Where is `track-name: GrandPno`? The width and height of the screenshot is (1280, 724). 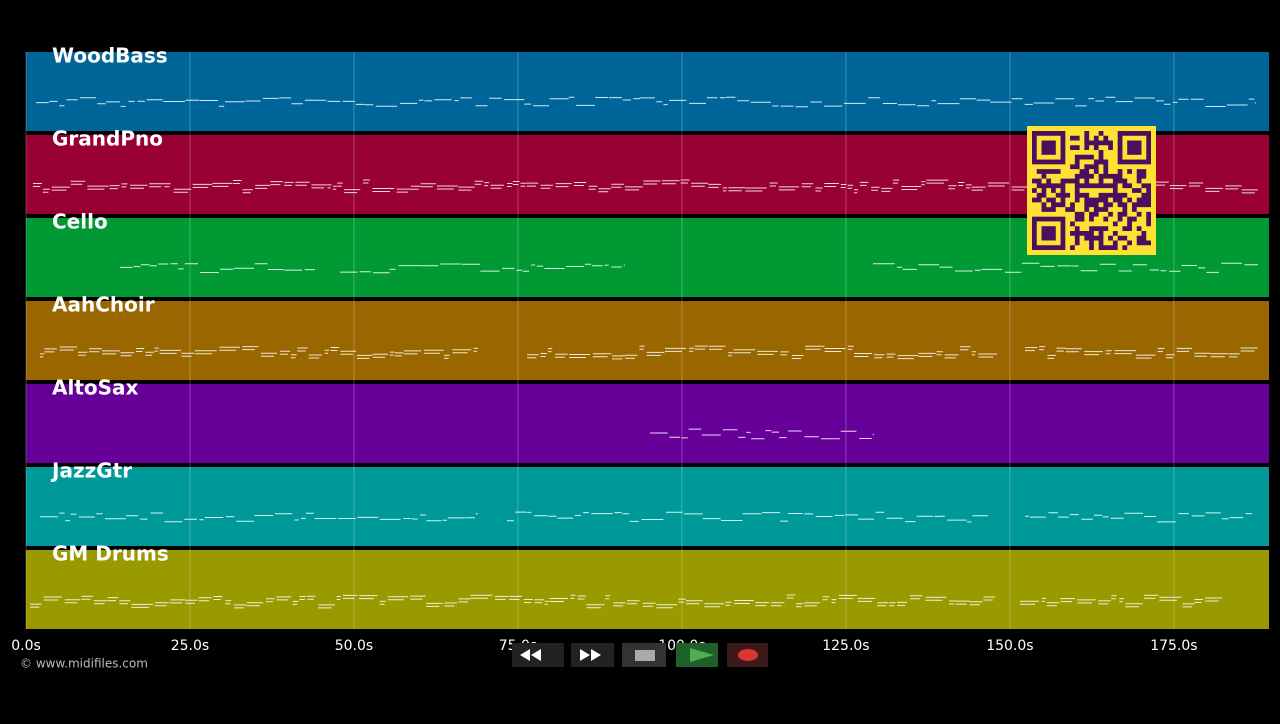
track-name: GrandPno is located at coordinates (107, 139).